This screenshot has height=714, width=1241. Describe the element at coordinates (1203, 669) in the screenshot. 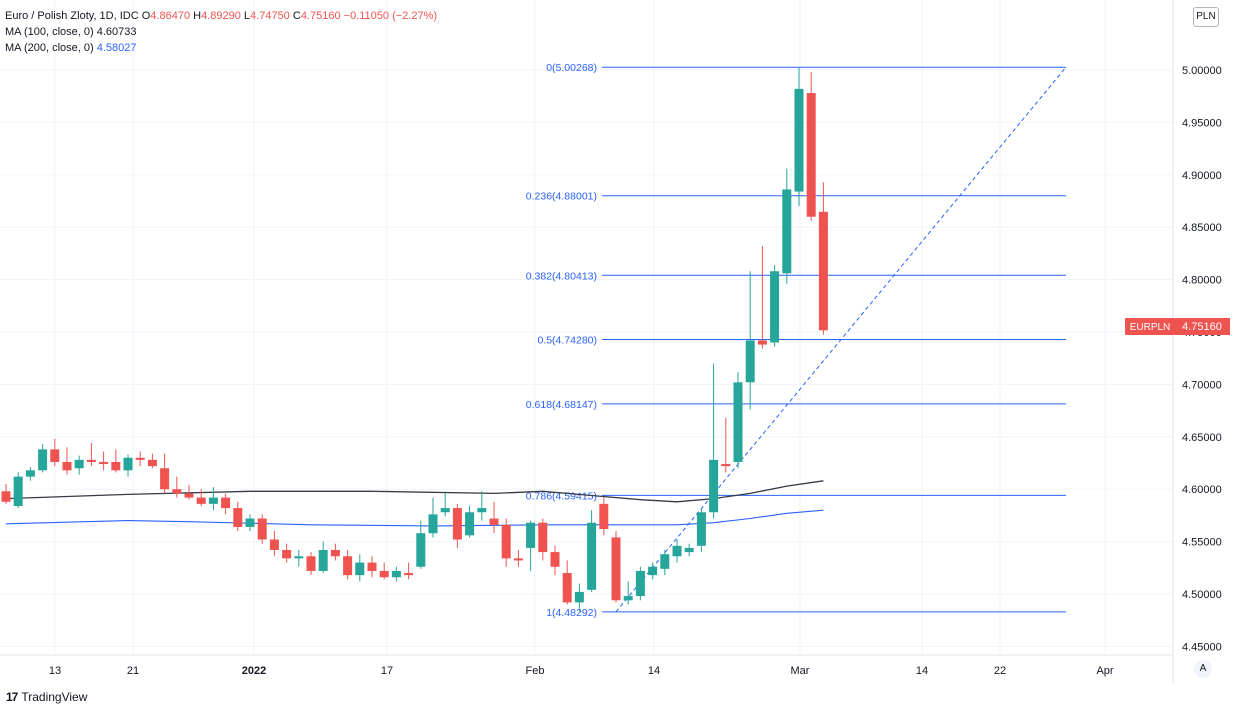

I see `auto-scale-button: A` at that location.